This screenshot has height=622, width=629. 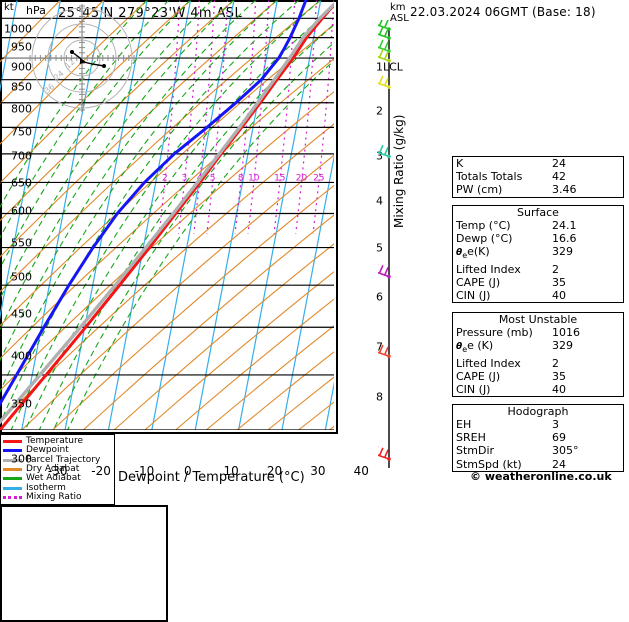 I want to click on info-row: EH 3, so click(x=538, y=424).